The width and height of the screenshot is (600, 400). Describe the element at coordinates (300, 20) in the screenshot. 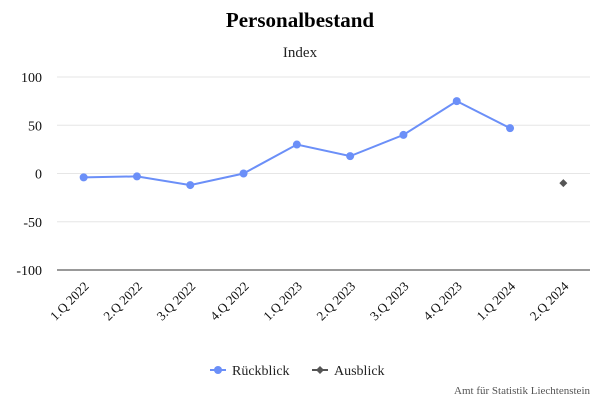

I see `chart-title: Personalbestand` at that location.